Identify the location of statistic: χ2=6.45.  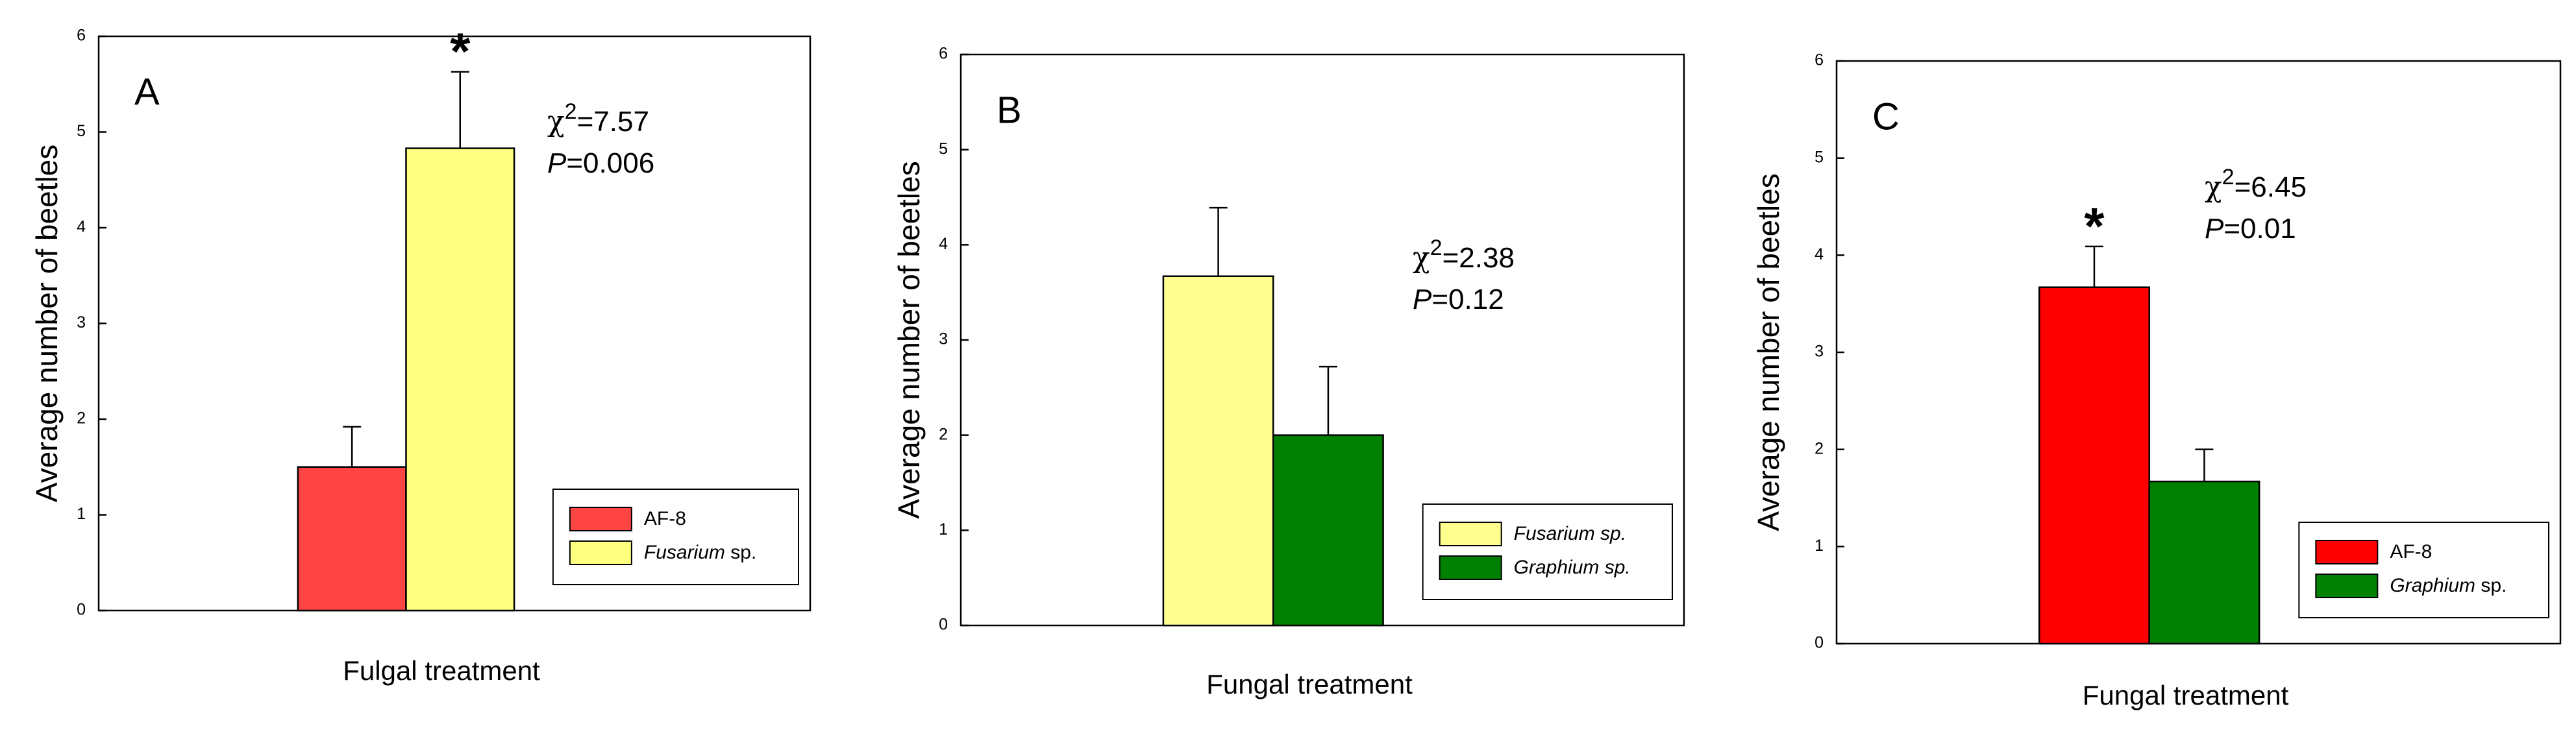
(2256, 185).